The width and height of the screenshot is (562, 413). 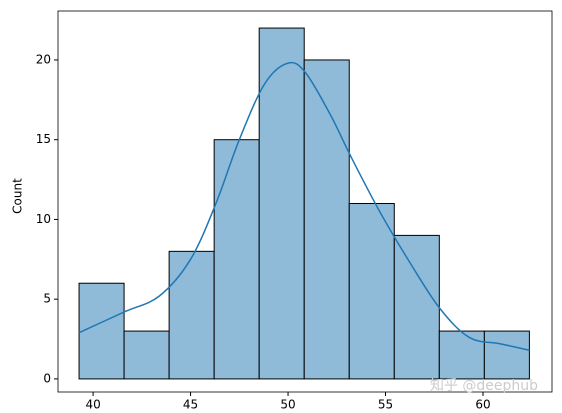 I want to click on y-axis-label: Count, so click(x=18, y=196).